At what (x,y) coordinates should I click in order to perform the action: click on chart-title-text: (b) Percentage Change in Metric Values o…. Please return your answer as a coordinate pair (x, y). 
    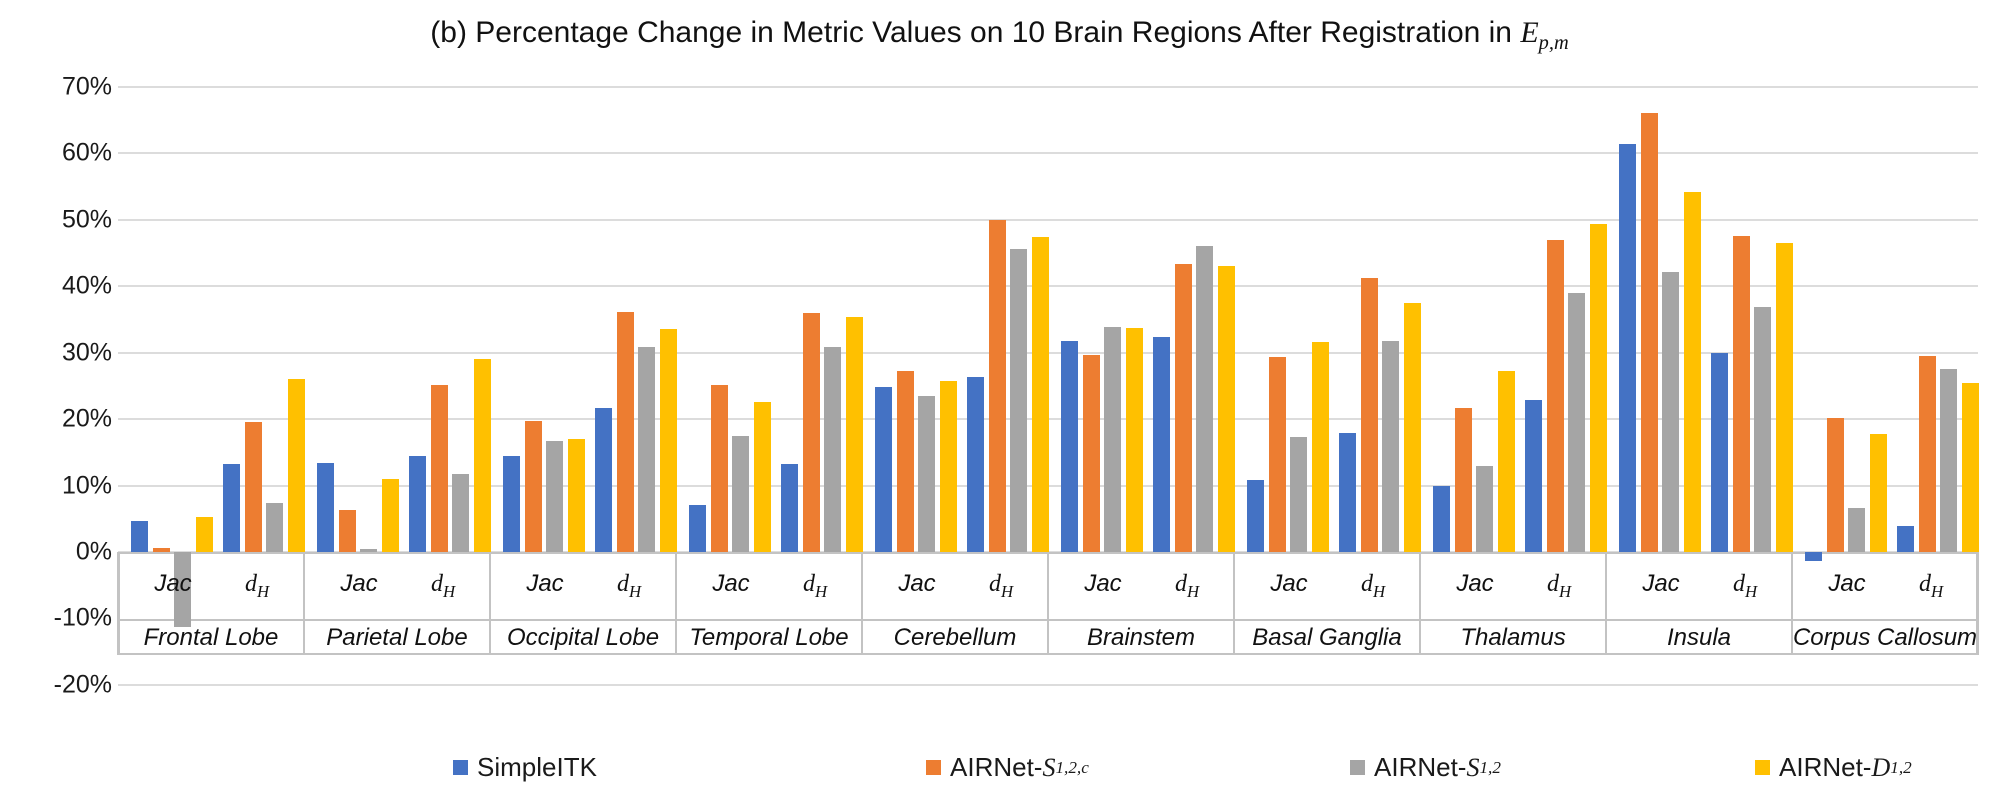
    Looking at the image, I should click on (975, 32).